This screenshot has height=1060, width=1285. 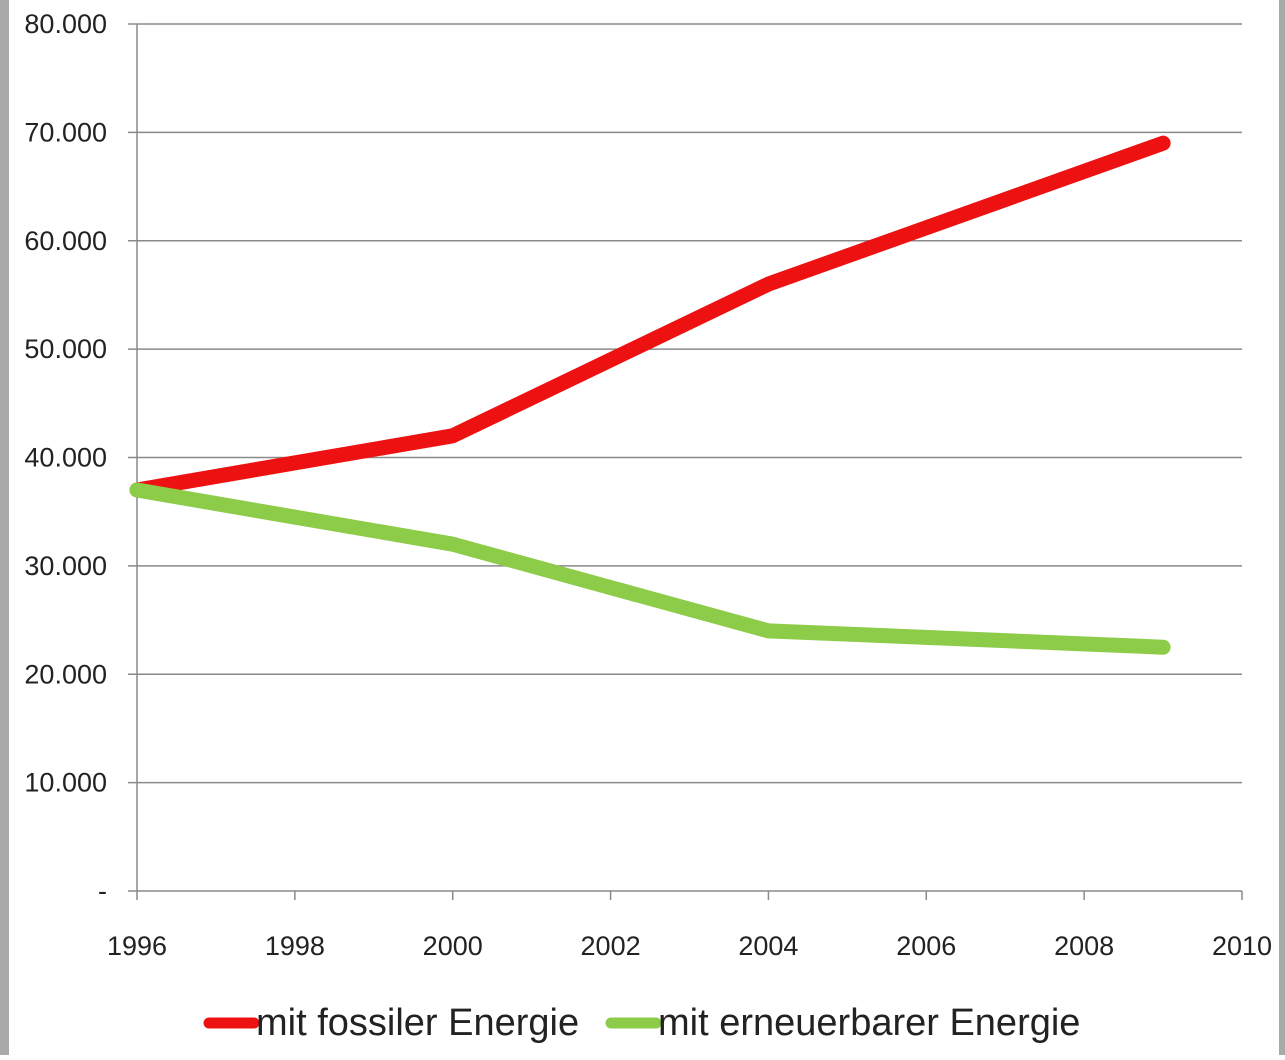 I want to click on y-tick-label: 80.000, so click(x=65, y=24).